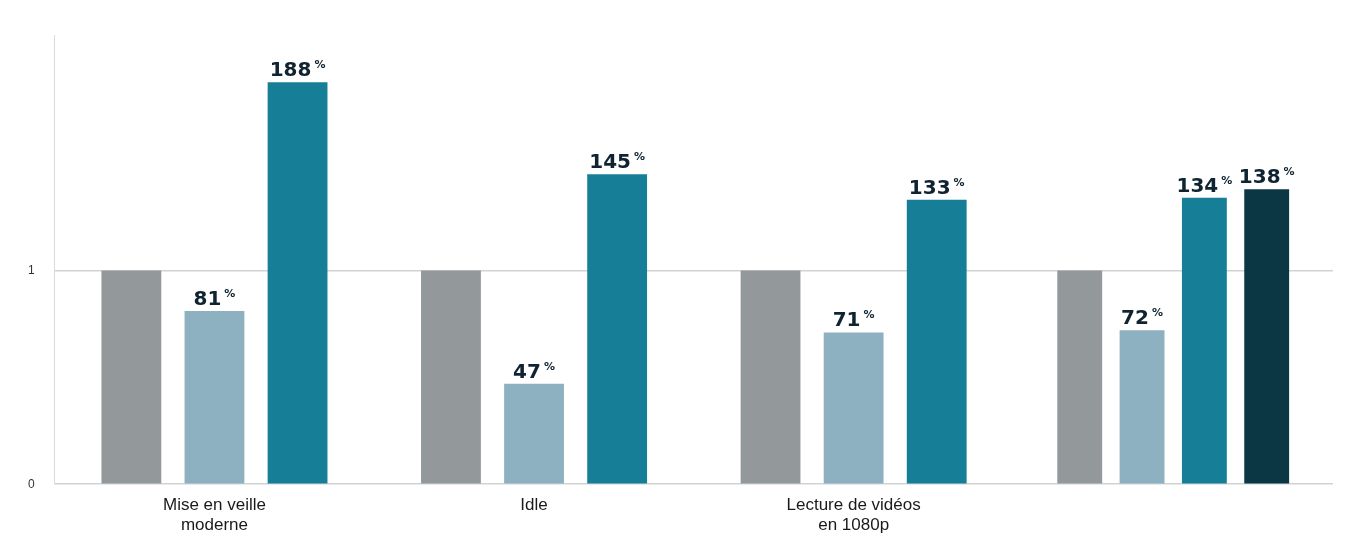 The image size is (1351, 547). What do you see at coordinates (853, 515) in the screenshot?
I see `x-tick-label: Lecture de vidéos en 1080p` at bounding box center [853, 515].